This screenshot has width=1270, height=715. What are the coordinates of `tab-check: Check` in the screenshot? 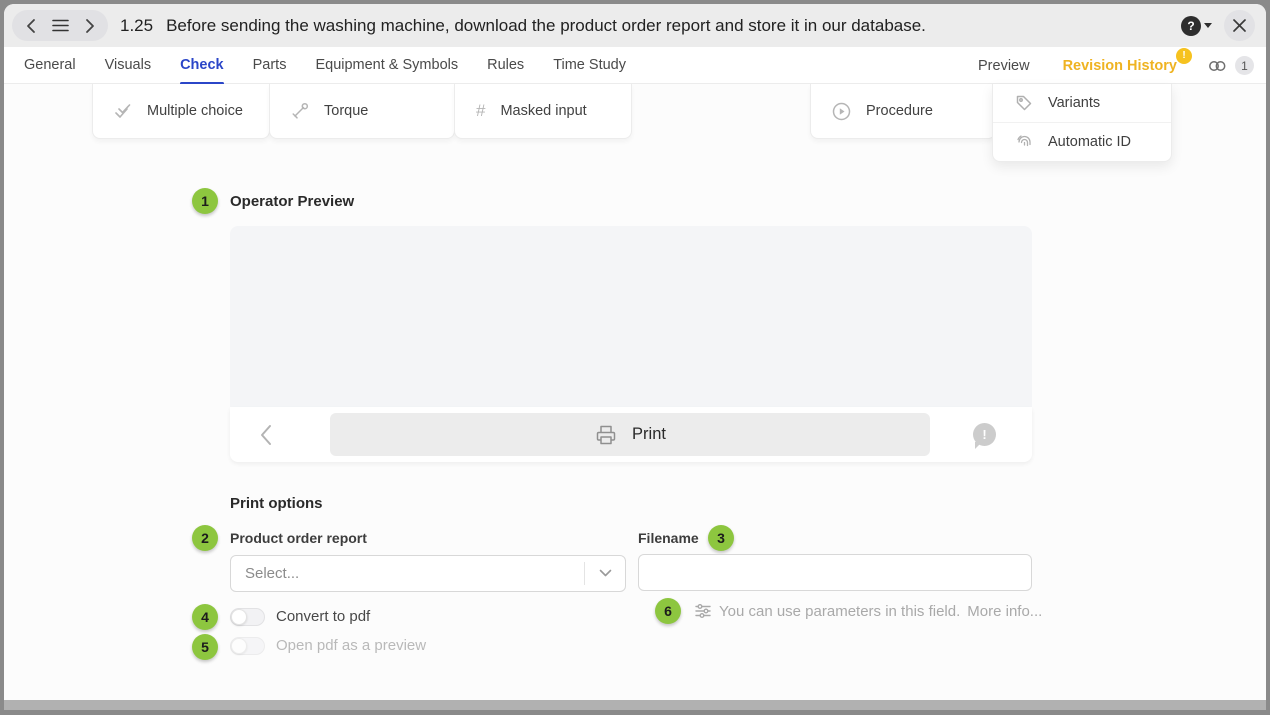 It's located at (202, 66).